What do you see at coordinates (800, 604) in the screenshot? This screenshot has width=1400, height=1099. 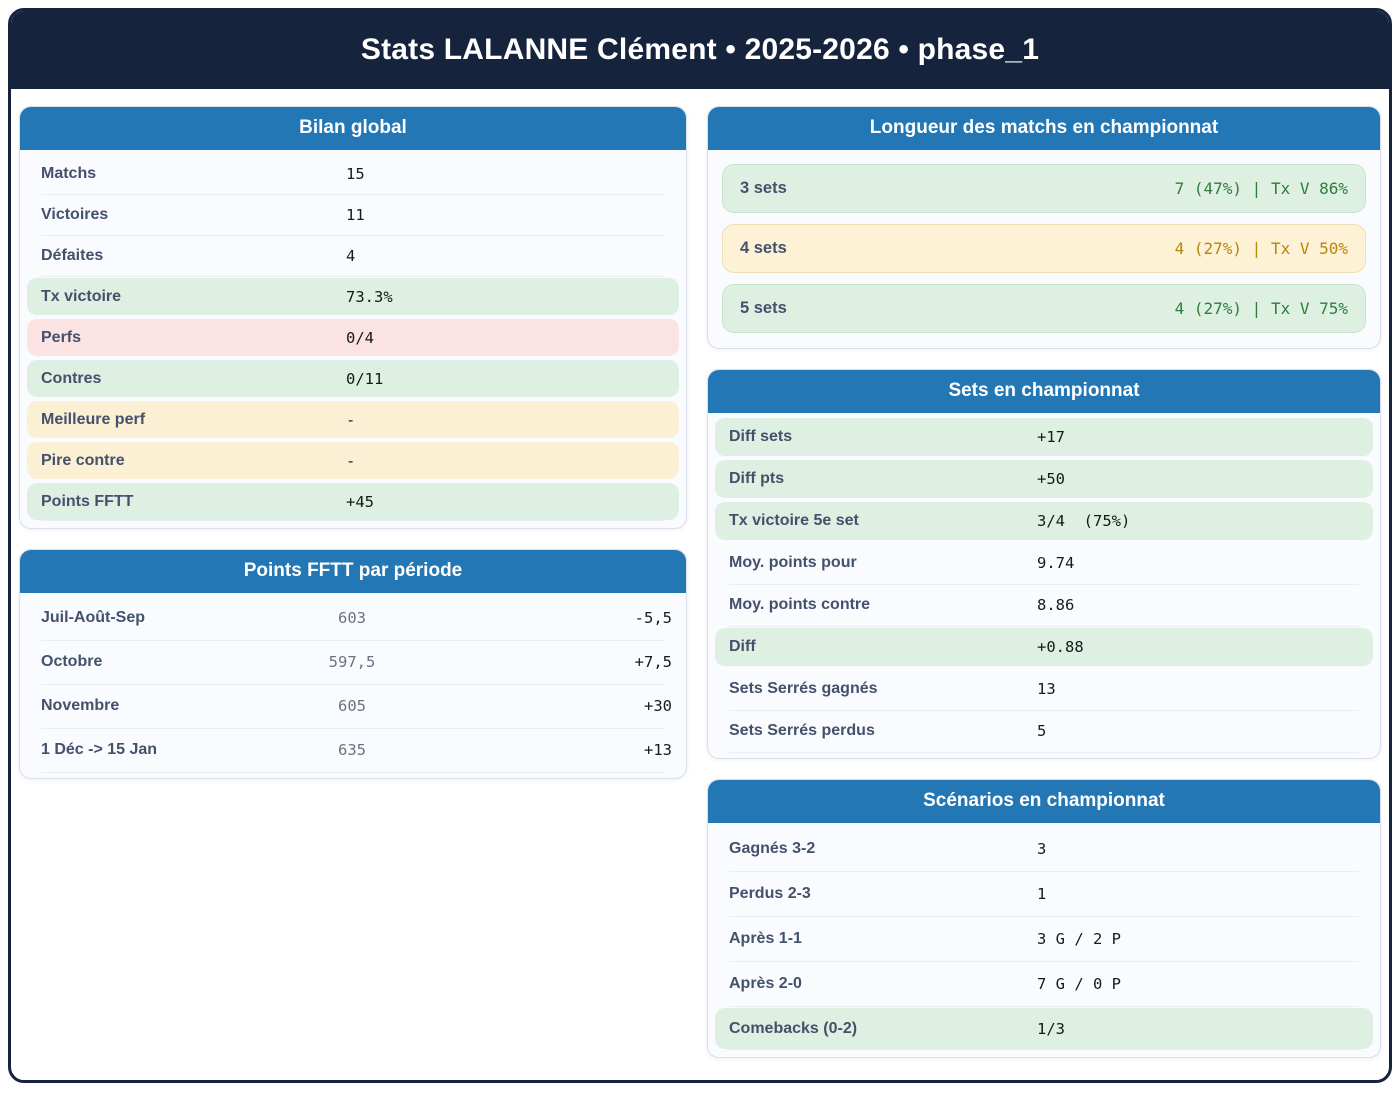 I see `stat-label: Moy. points contre` at bounding box center [800, 604].